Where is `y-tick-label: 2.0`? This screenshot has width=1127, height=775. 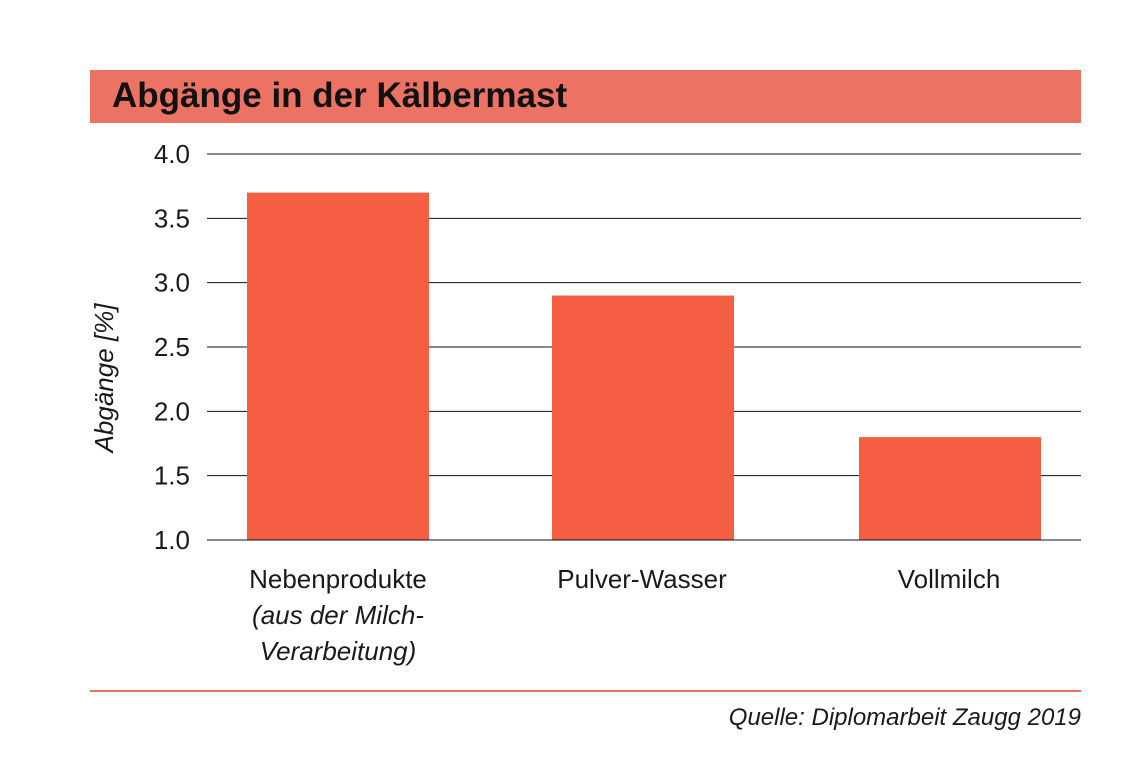
y-tick-label: 2.0 is located at coordinates (172, 411).